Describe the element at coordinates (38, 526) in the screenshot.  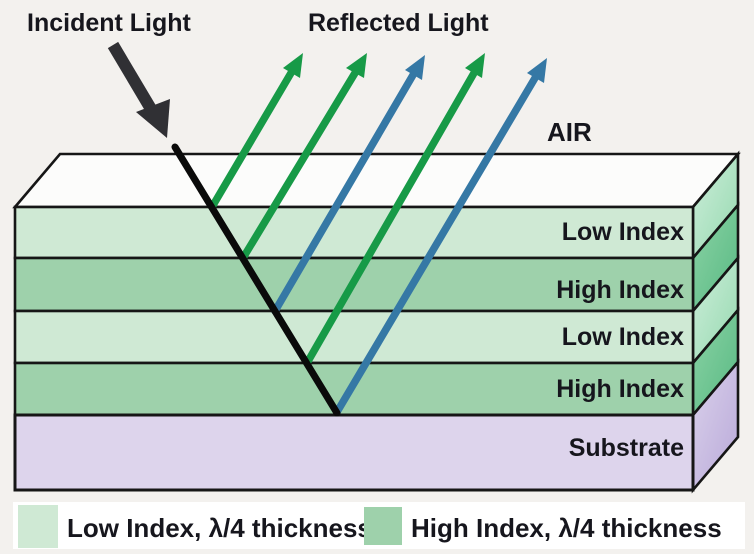
I see `legend-swatch-low-index` at that location.